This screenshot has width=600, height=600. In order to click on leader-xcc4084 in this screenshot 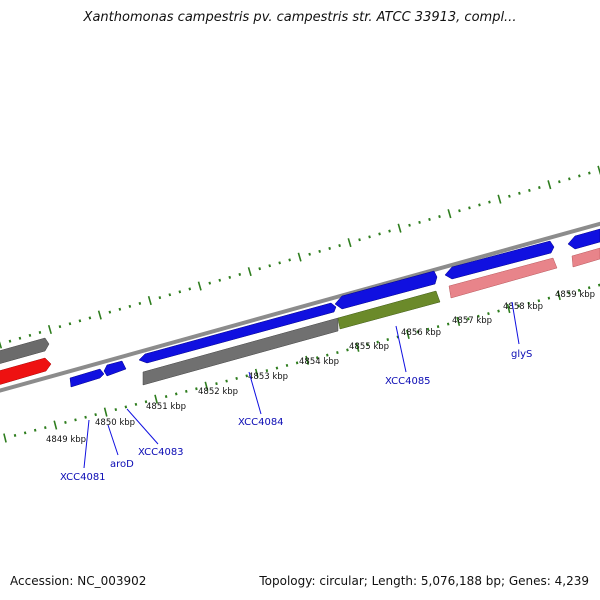, I will do `click(255, 393)`.